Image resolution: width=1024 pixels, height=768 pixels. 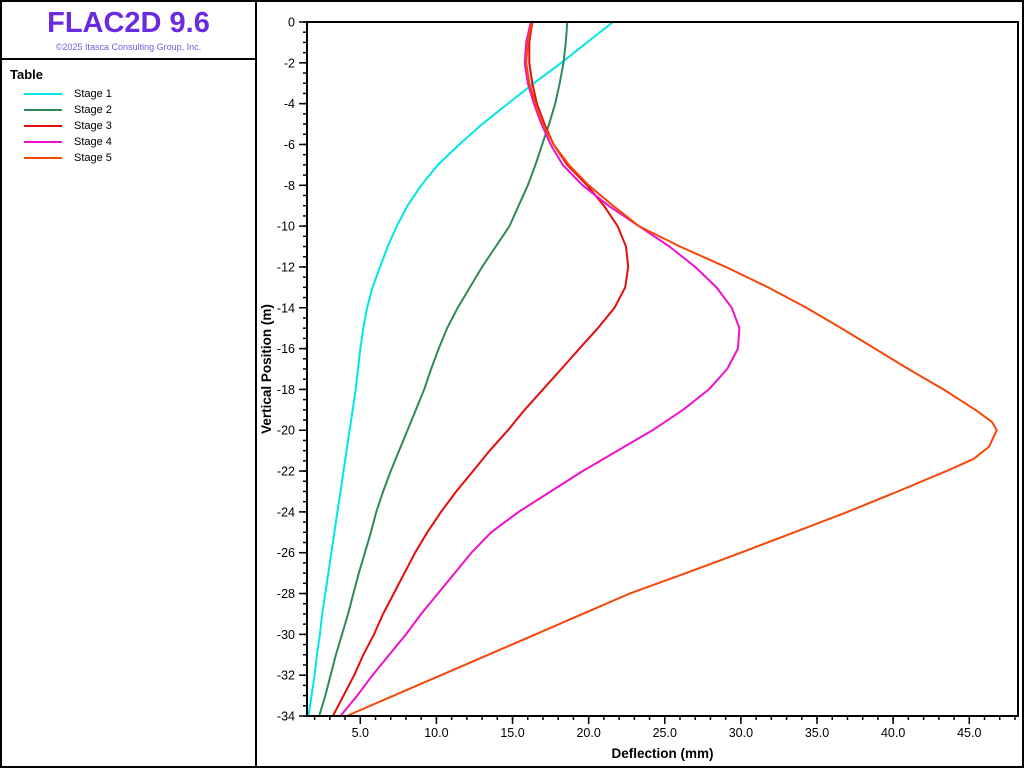 What do you see at coordinates (26, 74) in the screenshot?
I see `legend-title: Table` at bounding box center [26, 74].